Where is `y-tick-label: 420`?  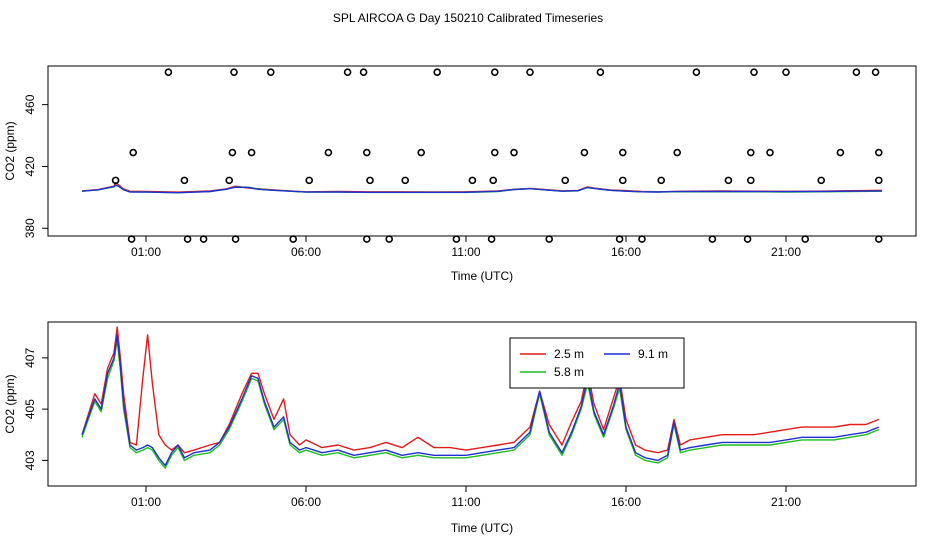
y-tick-label: 420 is located at coordinates (30, 166).